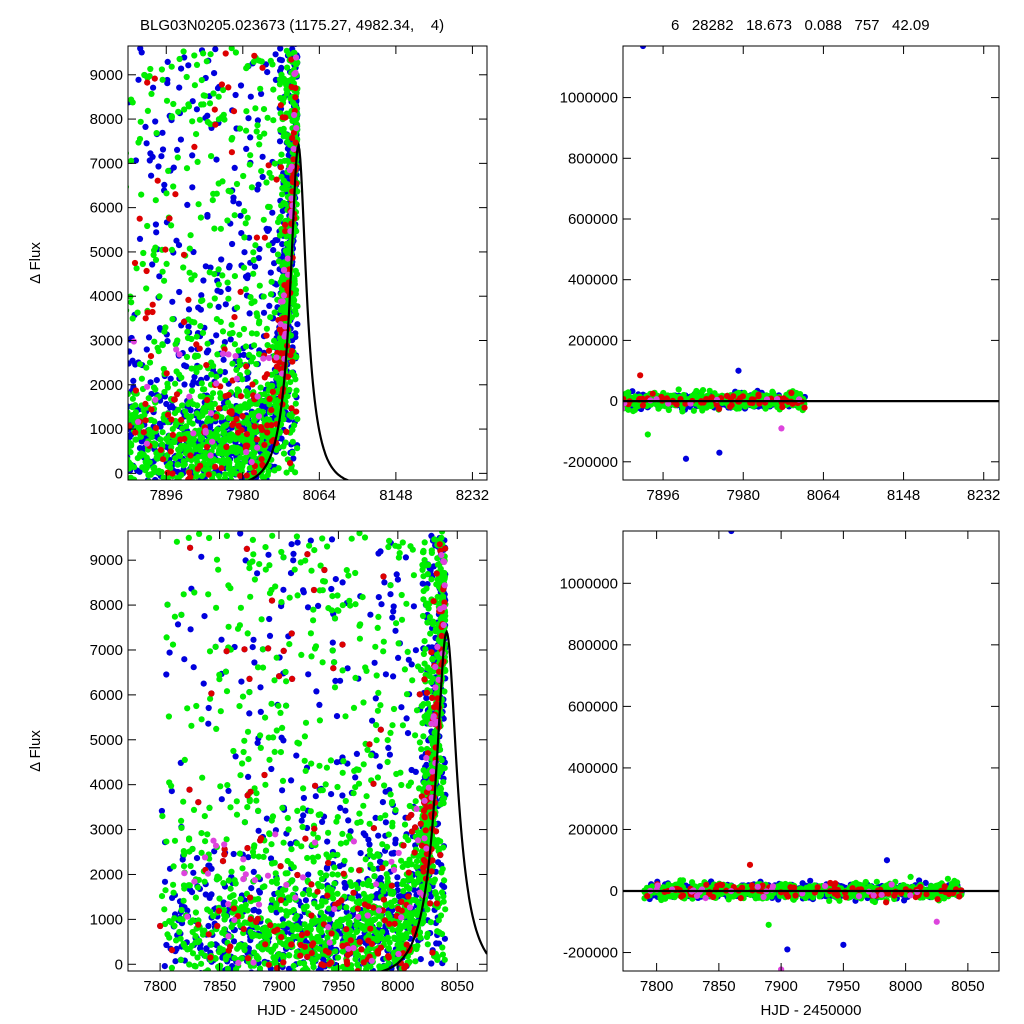 The height and width of the screenshot is (1024, 1024). What do you see at coordinates (800, 25) in the screenshot?
I see `header-right-text: 6 28282 18.673 0.088 757 42.09` at bounding box center [800, 25].